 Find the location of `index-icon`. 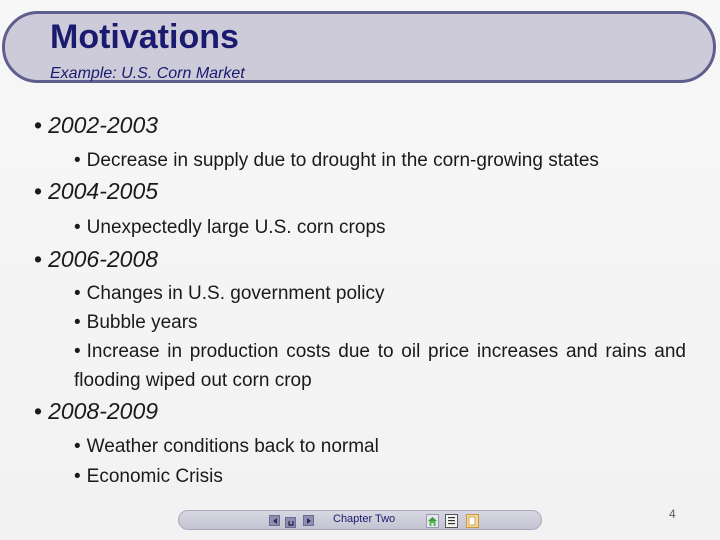

index-icon is located at coordinates (451, 521).